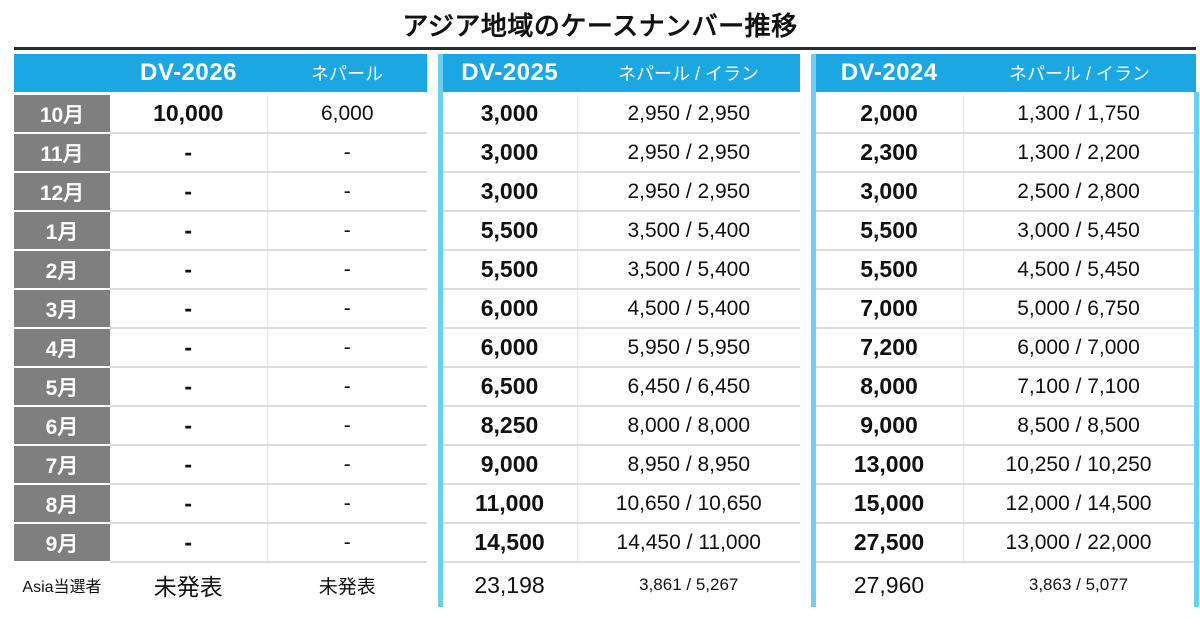  What do you see at coordinates (1081, 192) in the screenshot?
I see `nepal-iran-2024-value: 2,500 / 2,800` at bounding box center [1081, 192].